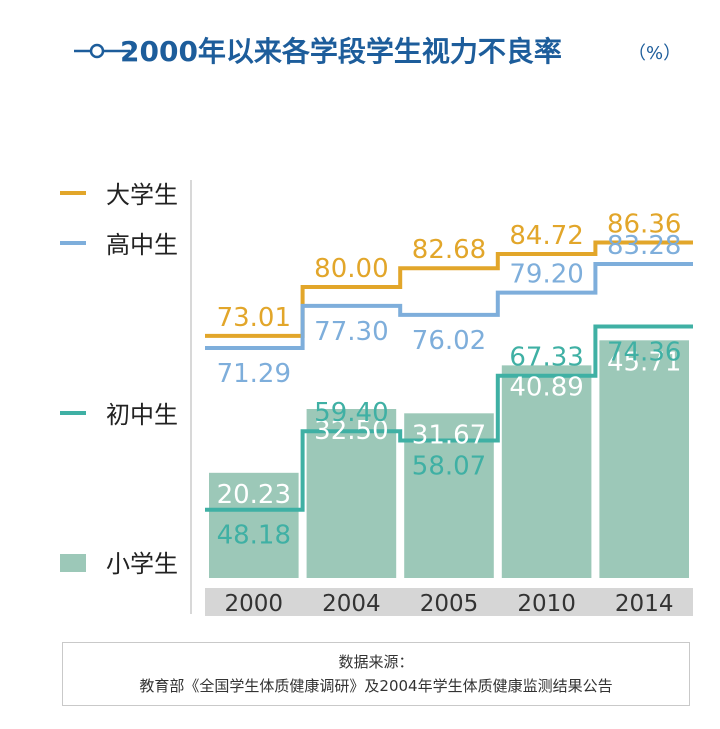 This screenshot has height=729, width=720. Describe the element at coordinates (449, 341) in the screenshot. I see `line-label-high-school-2005: 76.02` at that location.